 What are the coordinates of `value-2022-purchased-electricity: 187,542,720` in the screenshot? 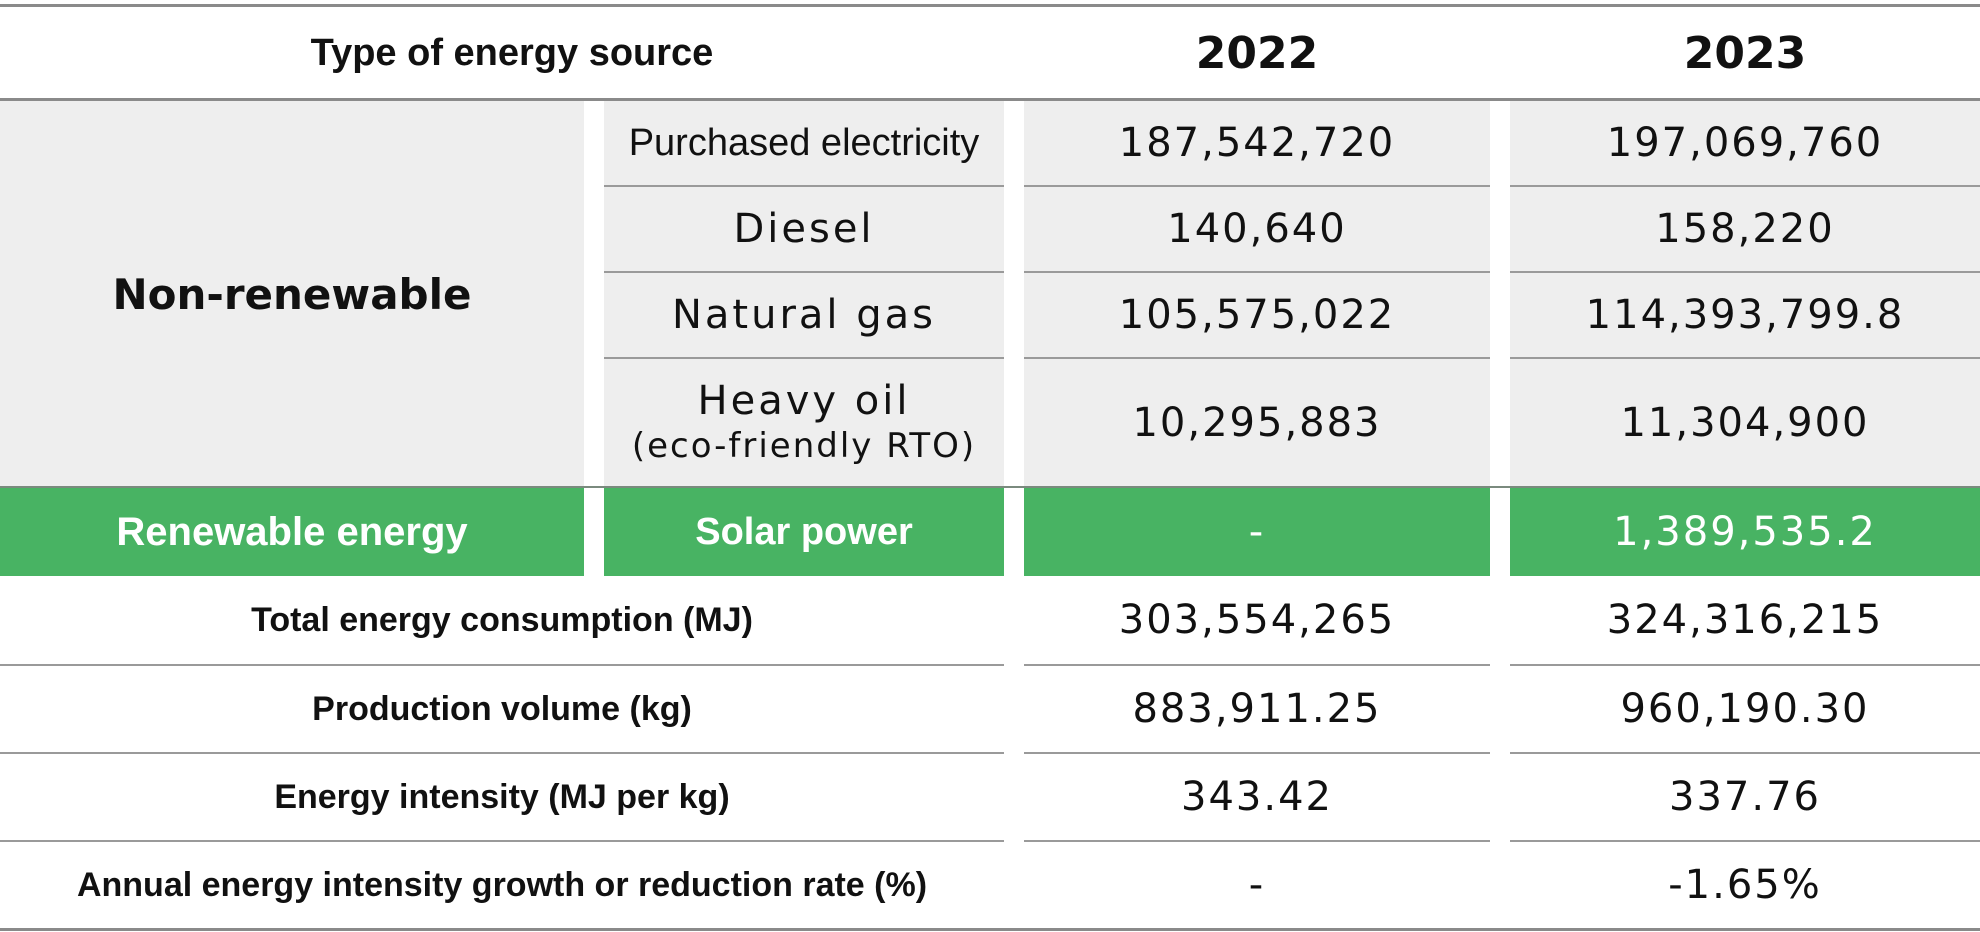 It's located at (1257, 143).